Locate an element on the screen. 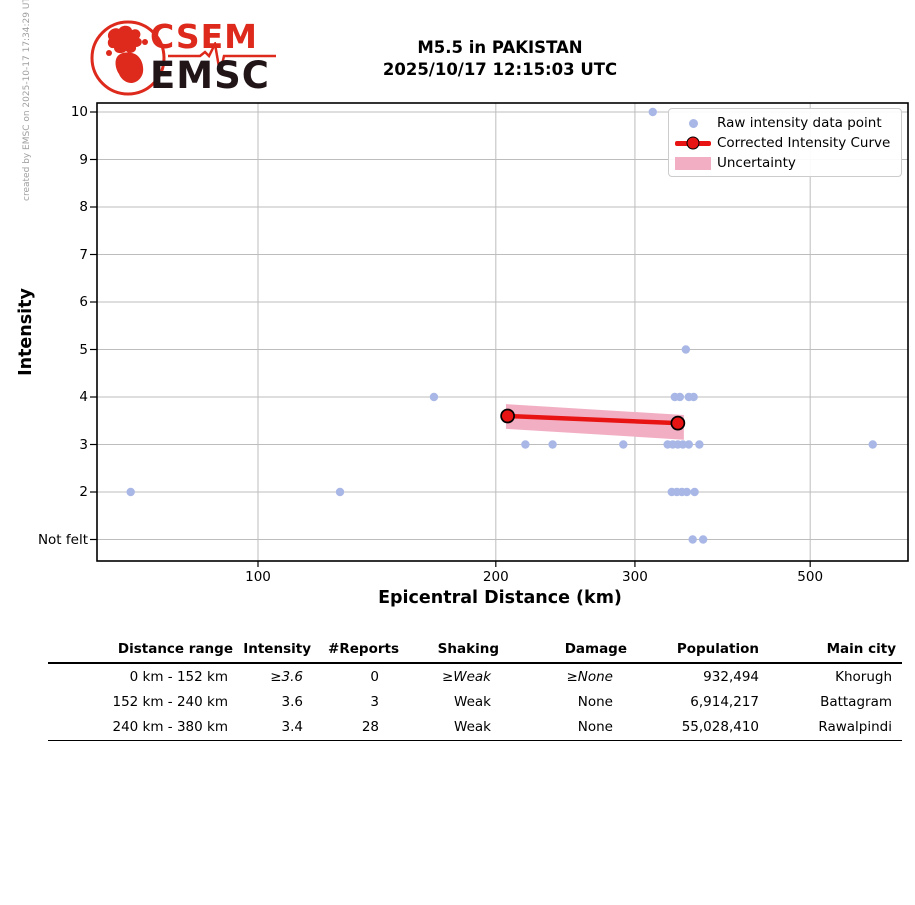 The image size is (915, 905). uncertainty-swatch-icon is located at coordinates (693, 163).